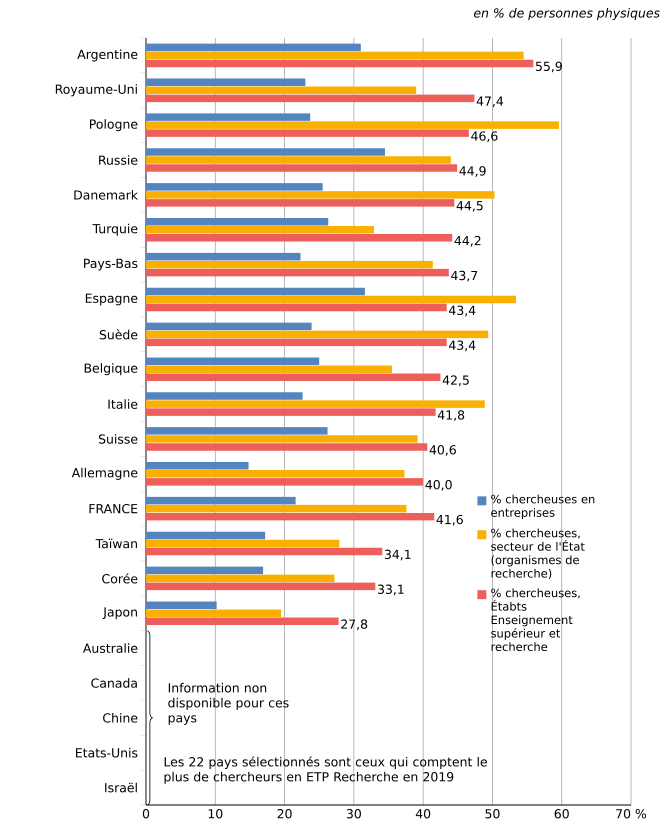 The height and width of the screenshot is (836, 671). What do you see at coordinates (455, 380) in the screenshot?
I see `data-label: 42,5` at bounding box center [455, 380].